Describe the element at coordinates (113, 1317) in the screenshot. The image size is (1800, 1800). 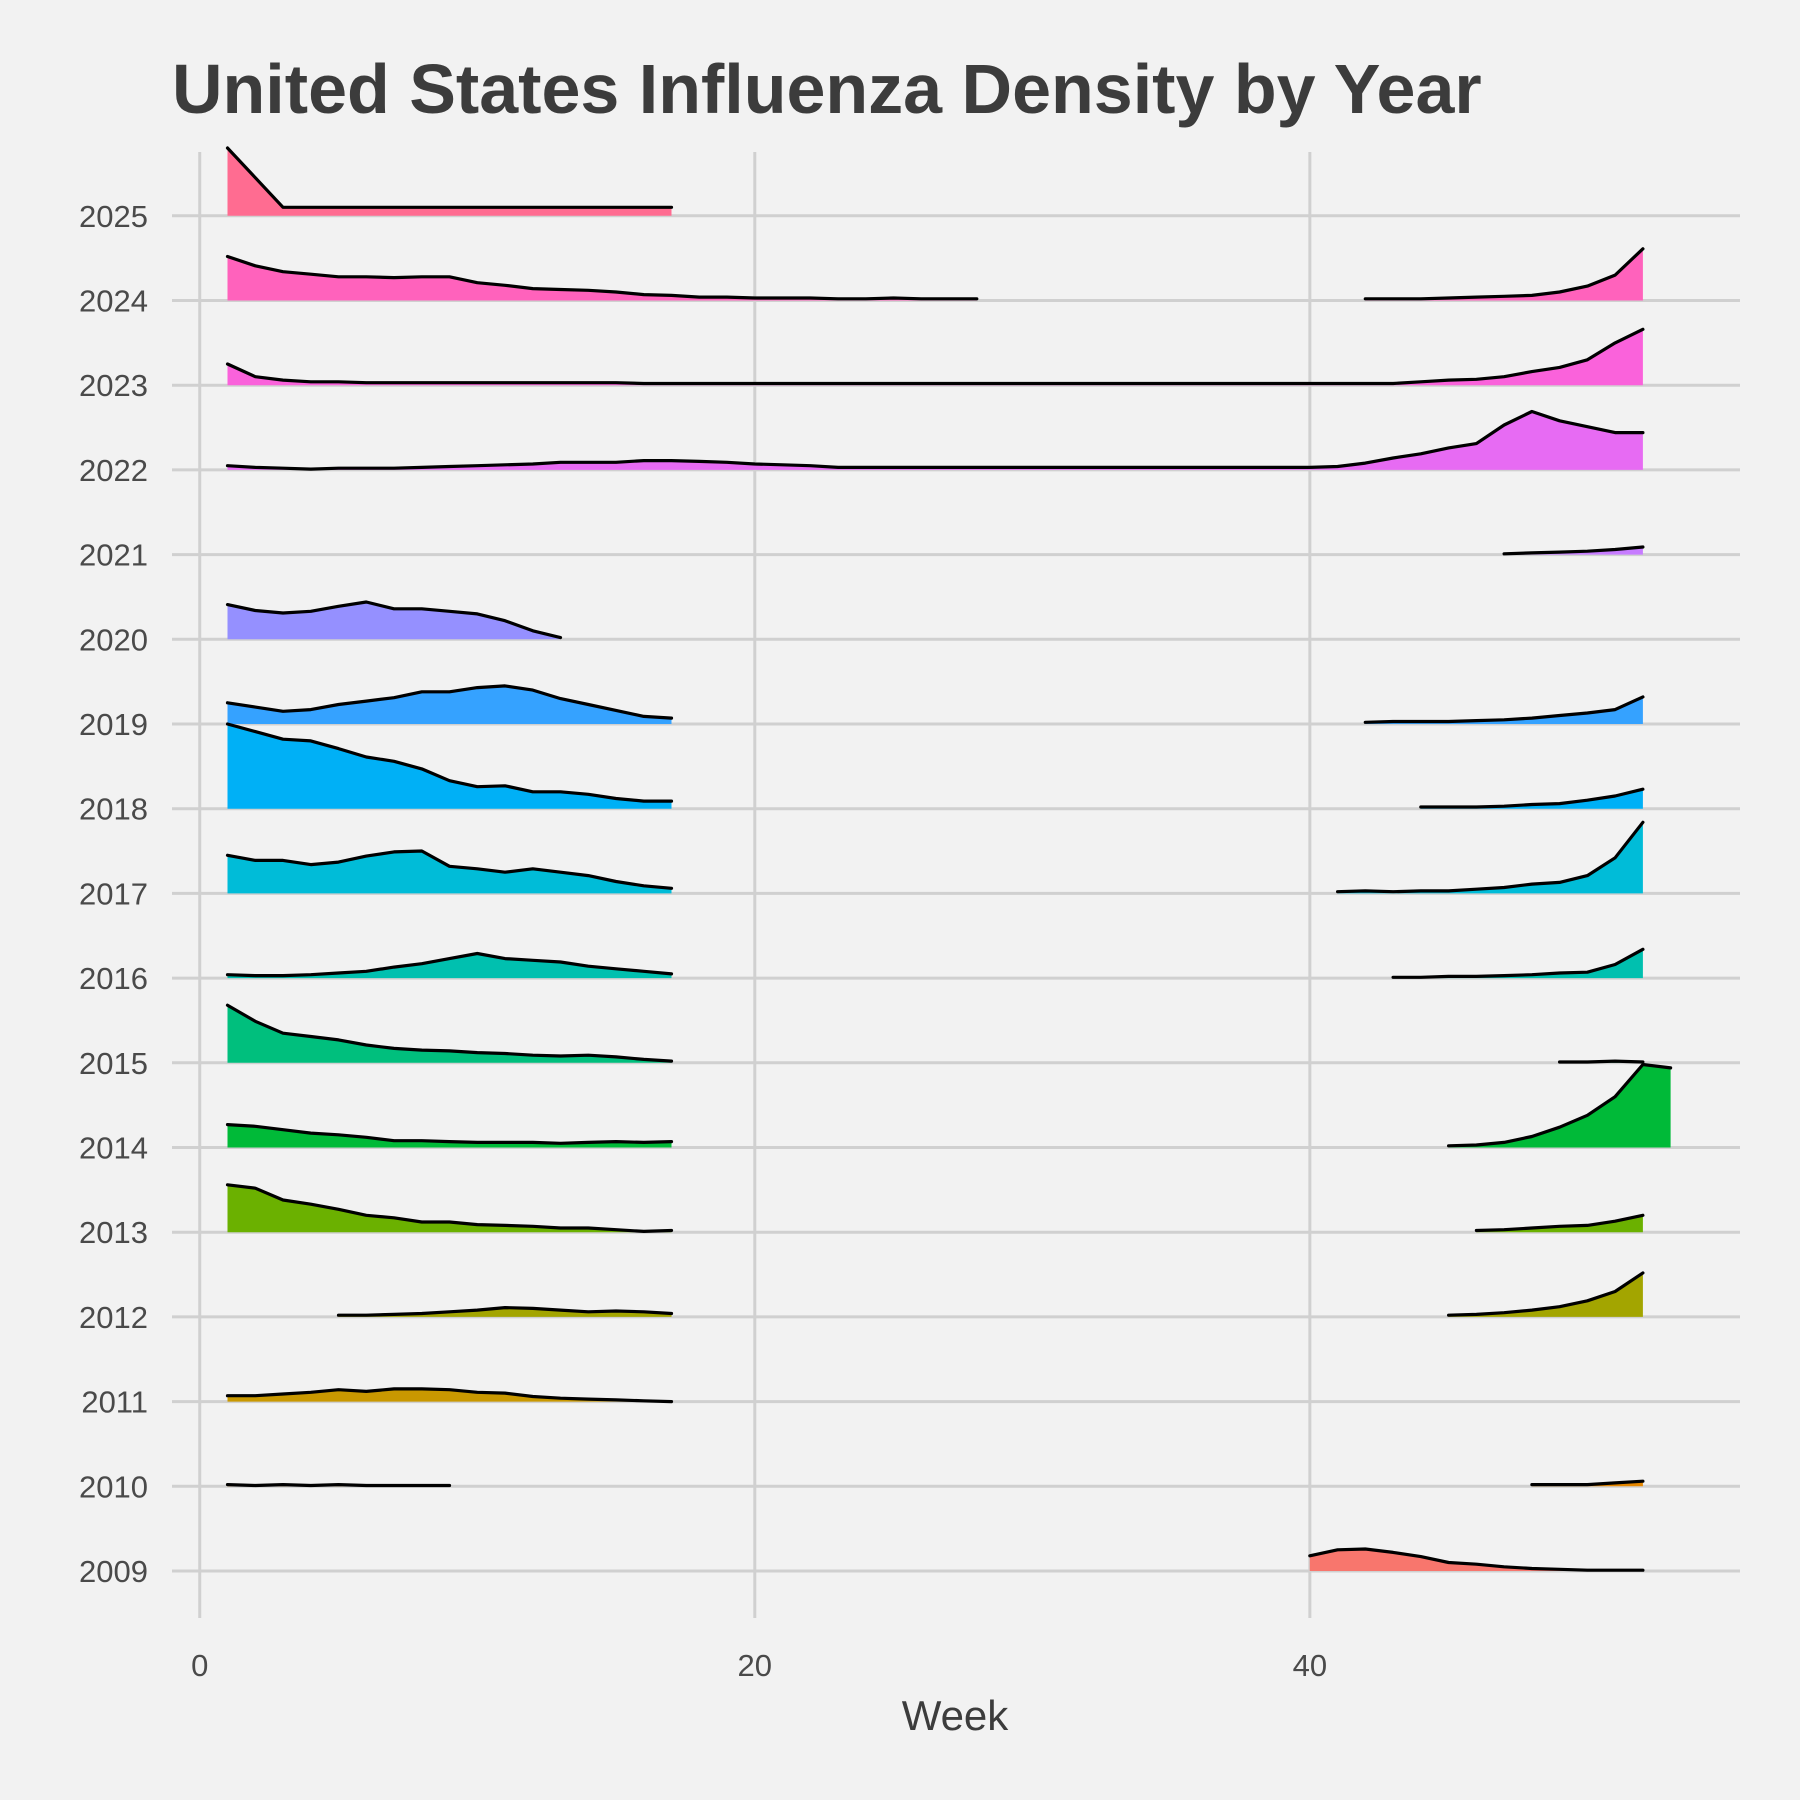
I see `y-tick-label: 2012` at that location.